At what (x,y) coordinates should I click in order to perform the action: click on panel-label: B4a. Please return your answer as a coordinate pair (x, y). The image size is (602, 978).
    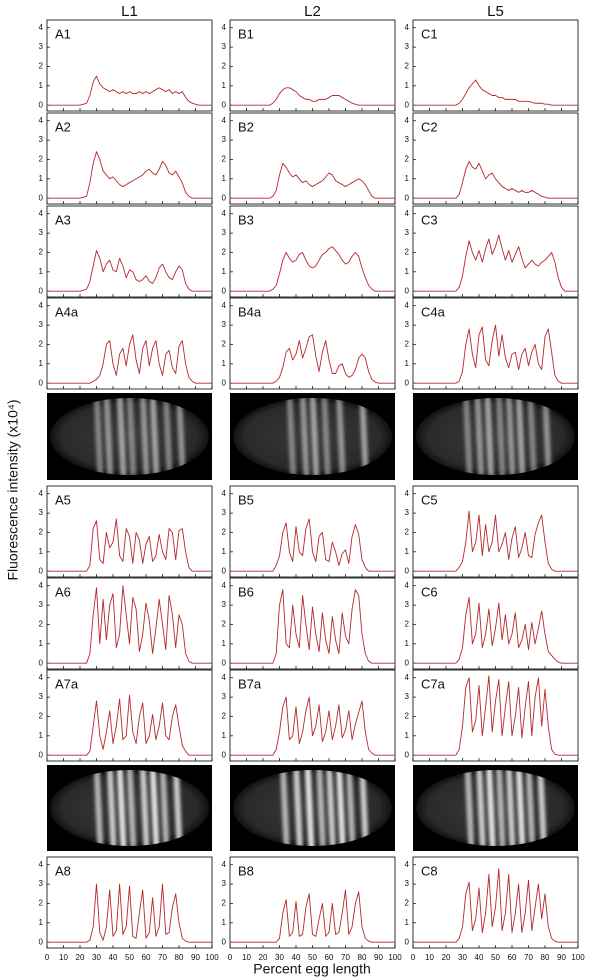
    Looking at the image, I should click on (250, 311).